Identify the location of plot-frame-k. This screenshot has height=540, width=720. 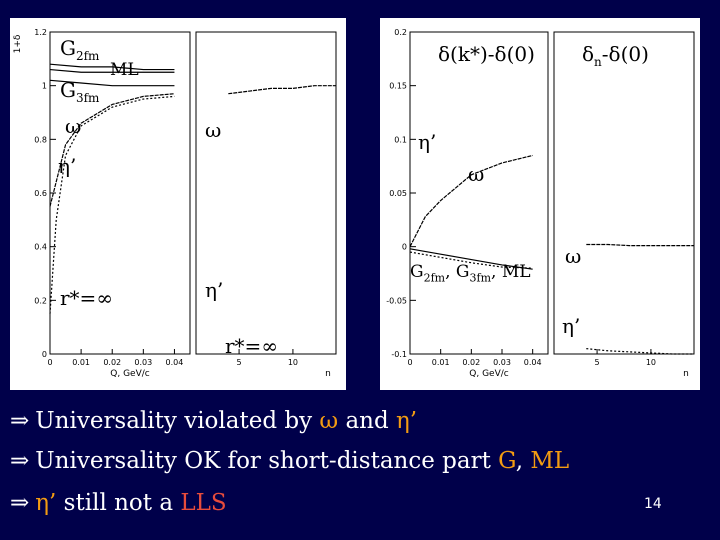
(479, 193).